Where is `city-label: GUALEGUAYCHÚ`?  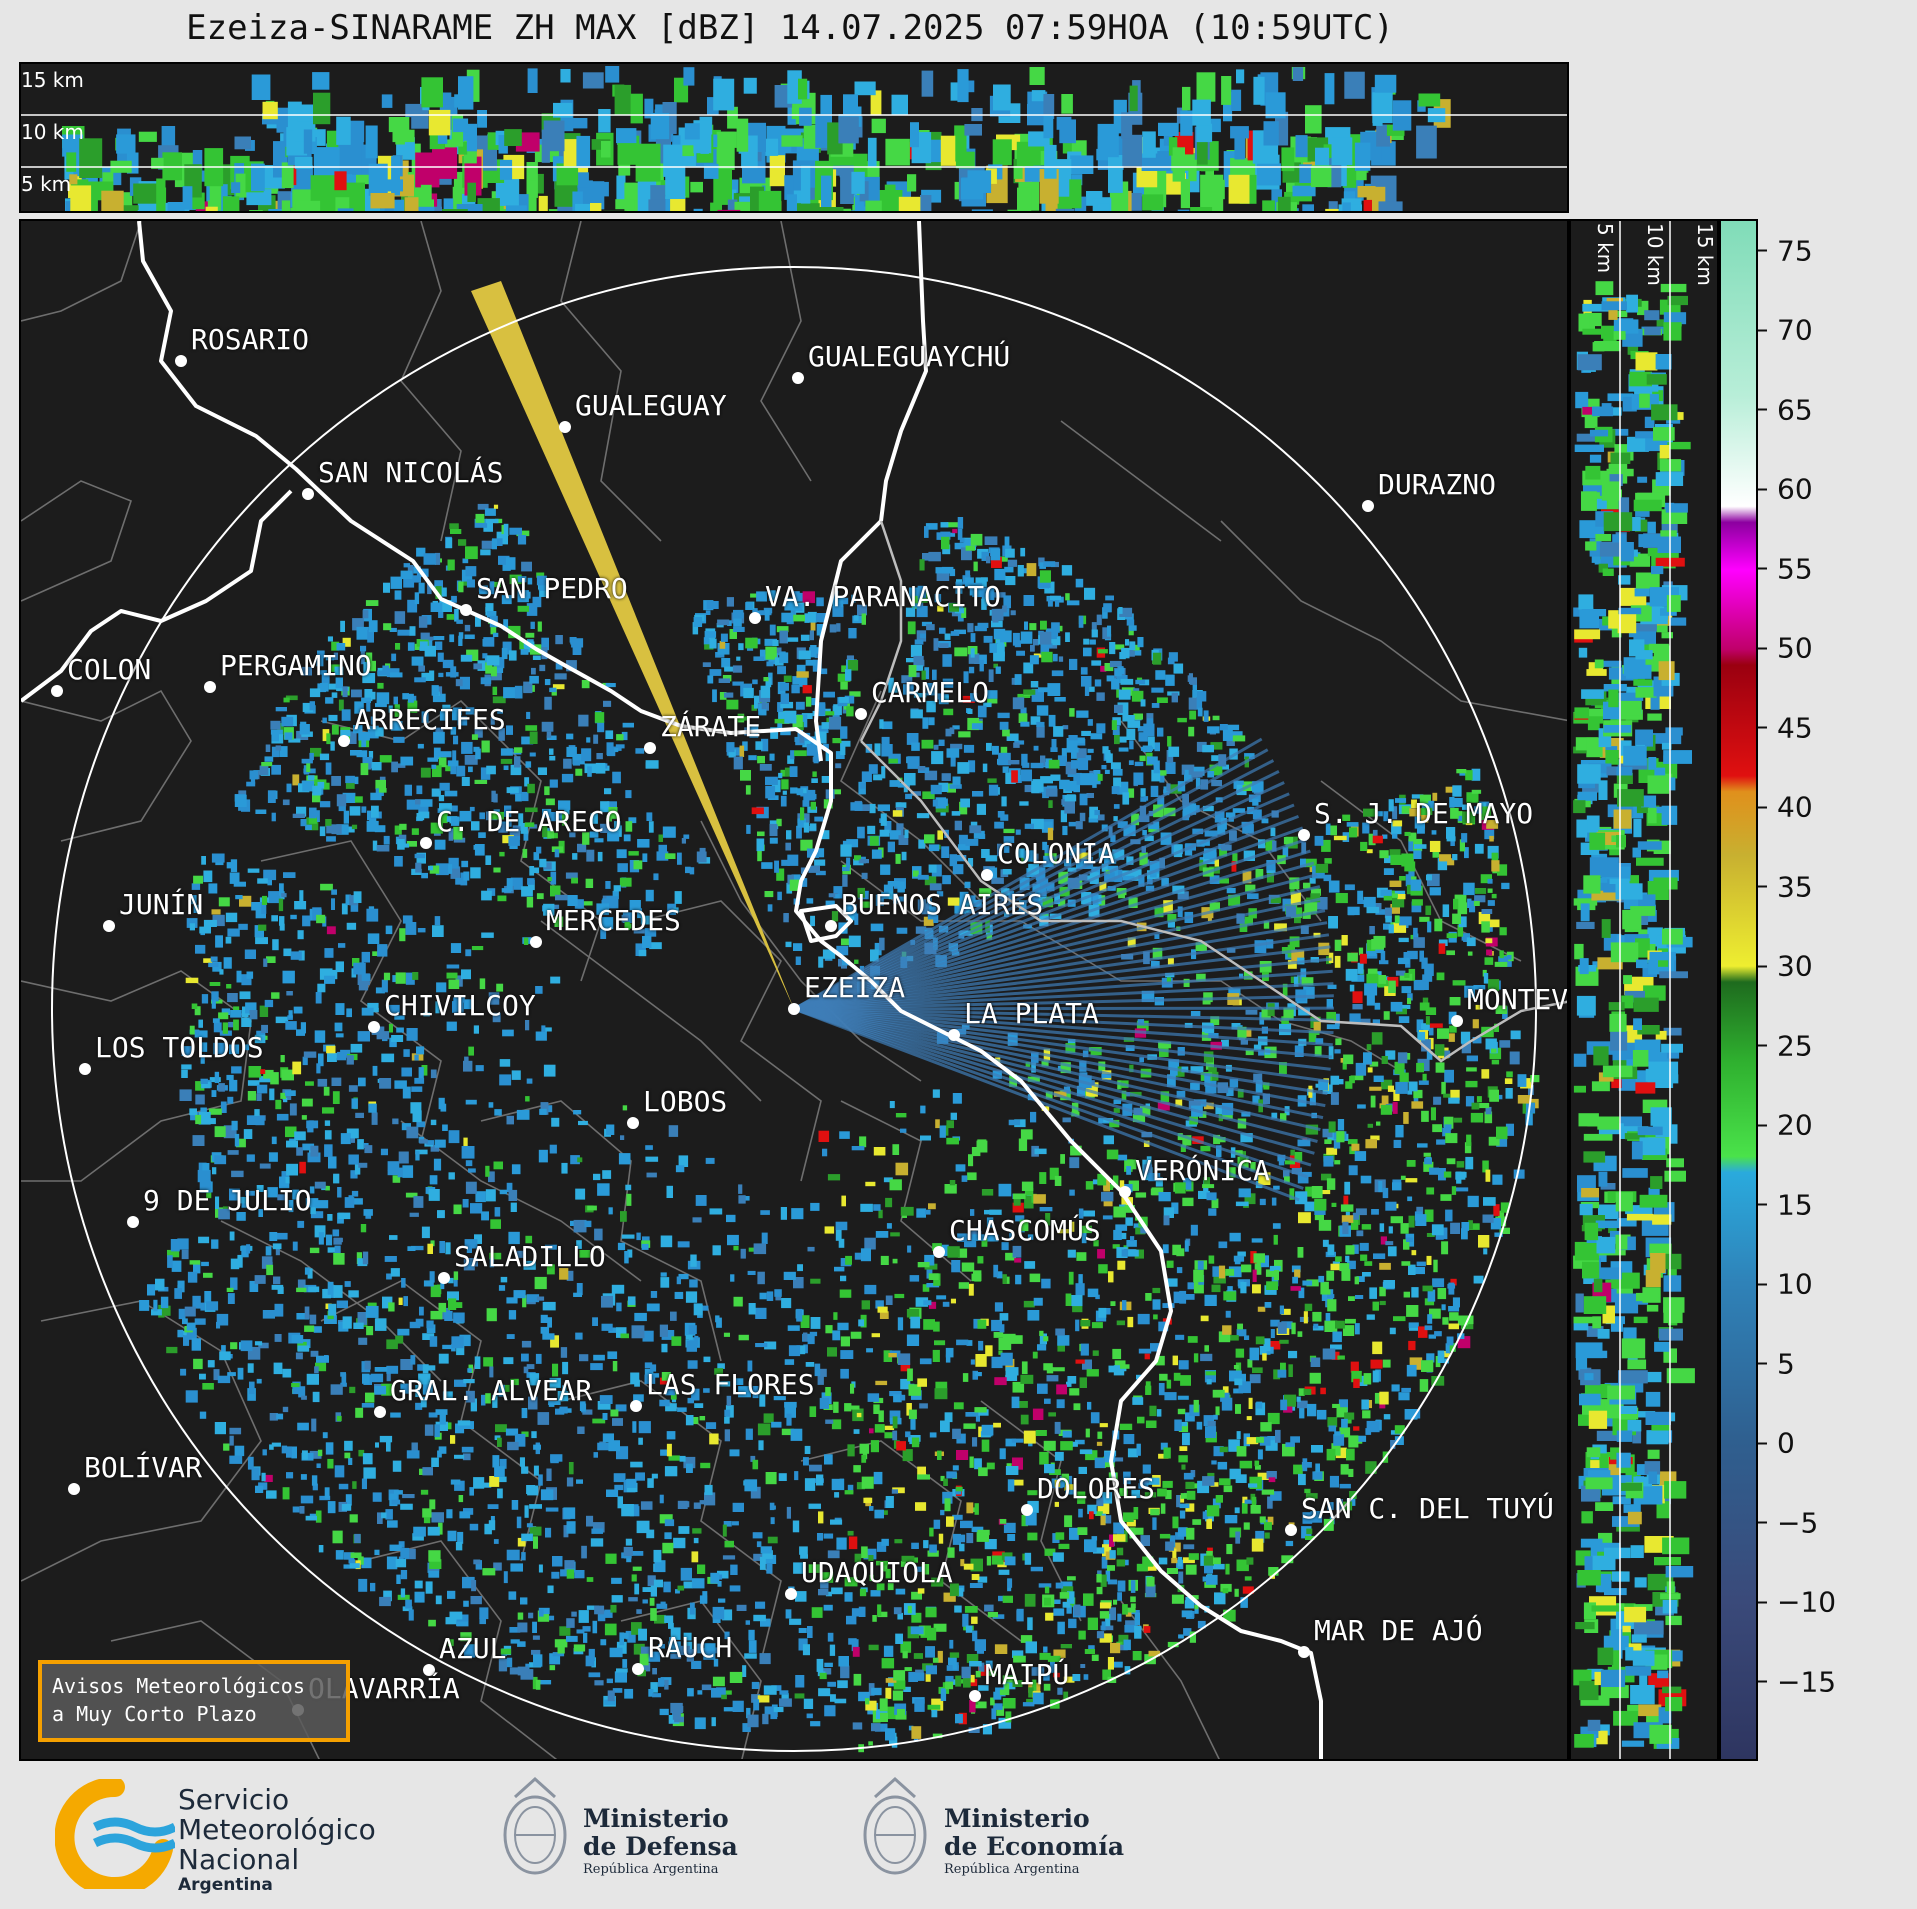 city-label: GUALEGUAYCHÚ is located at coordinates (909, 356).